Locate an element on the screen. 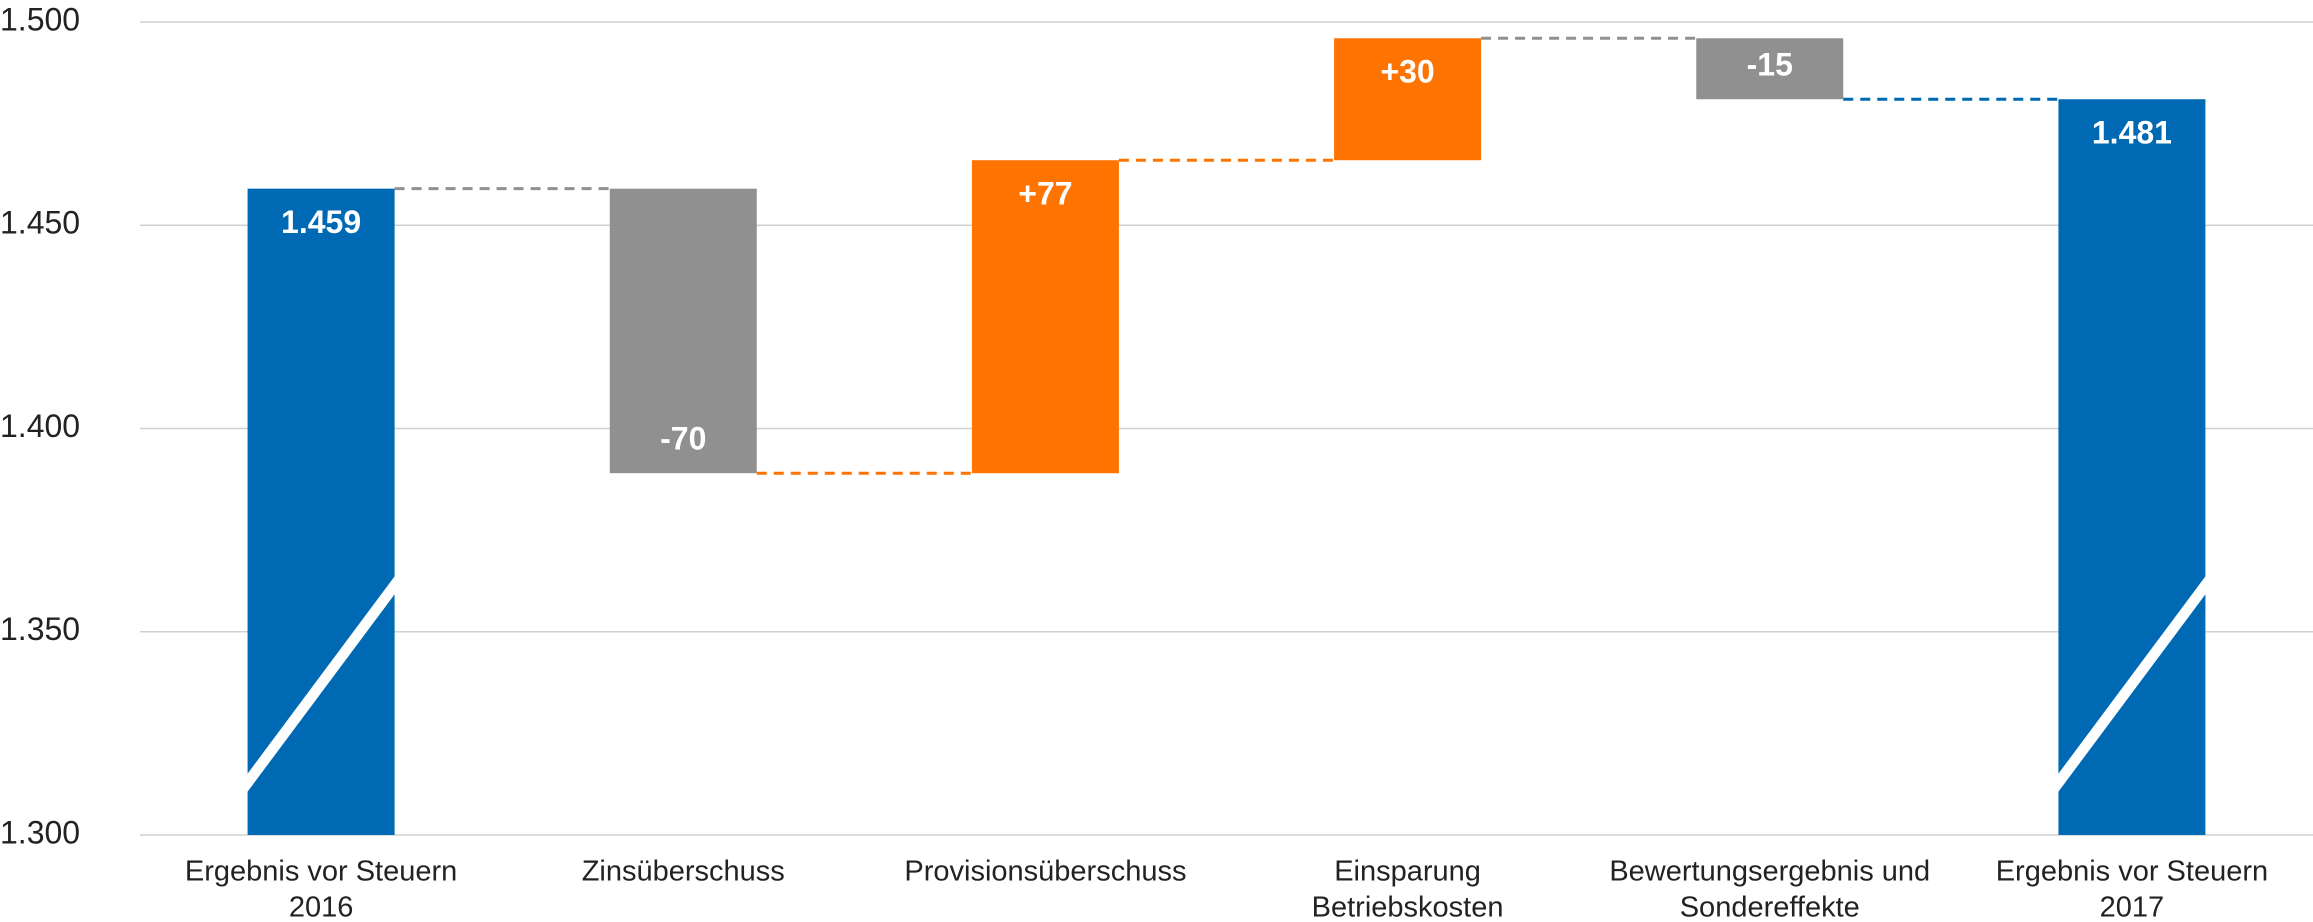 This screenshot has width=2313, height=922. x-tick-label: Einsparung is located at coordinates (1407, 872).